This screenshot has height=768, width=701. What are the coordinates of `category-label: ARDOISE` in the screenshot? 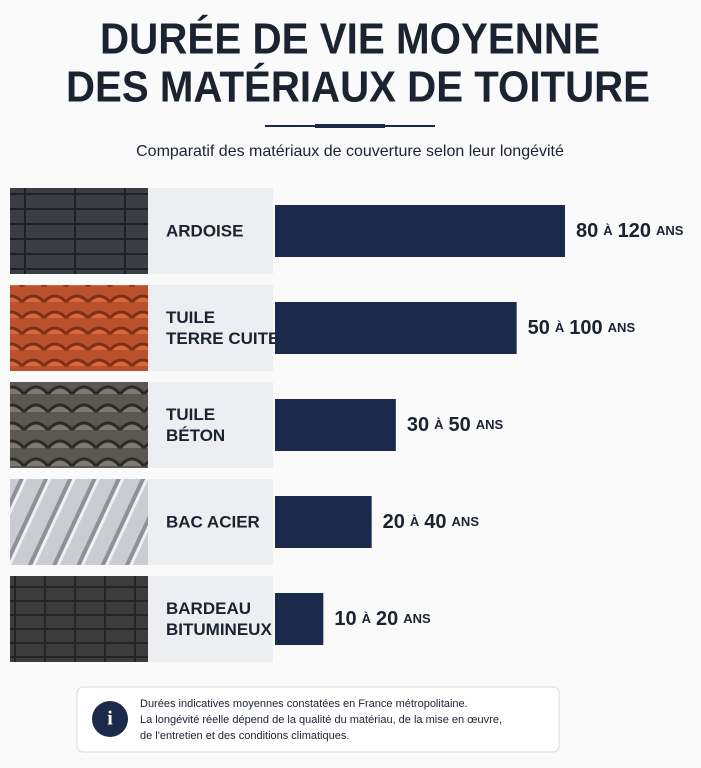 It's located at (204, 230).